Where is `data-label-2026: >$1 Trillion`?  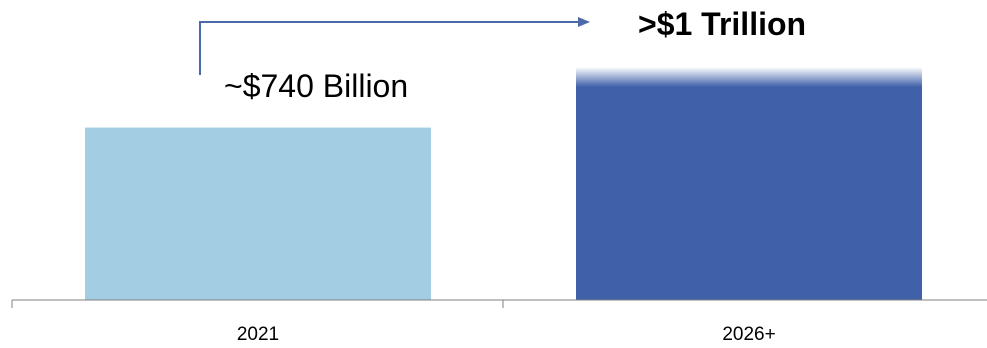 data-label-2026: >$1 Trillion is located at coordinates (722, 24).